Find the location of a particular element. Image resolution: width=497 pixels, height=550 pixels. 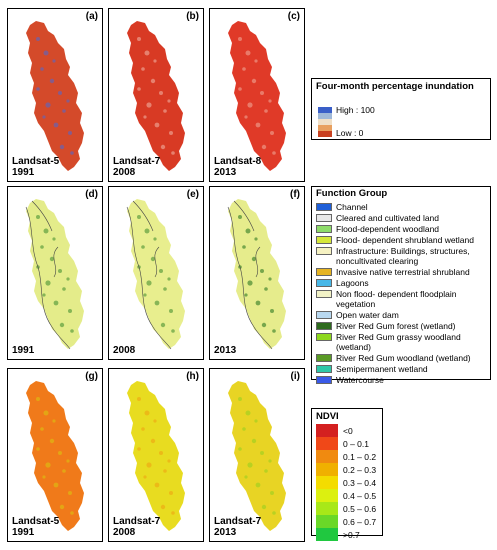

panel-label: (e) is located at coordinates (192, 194).